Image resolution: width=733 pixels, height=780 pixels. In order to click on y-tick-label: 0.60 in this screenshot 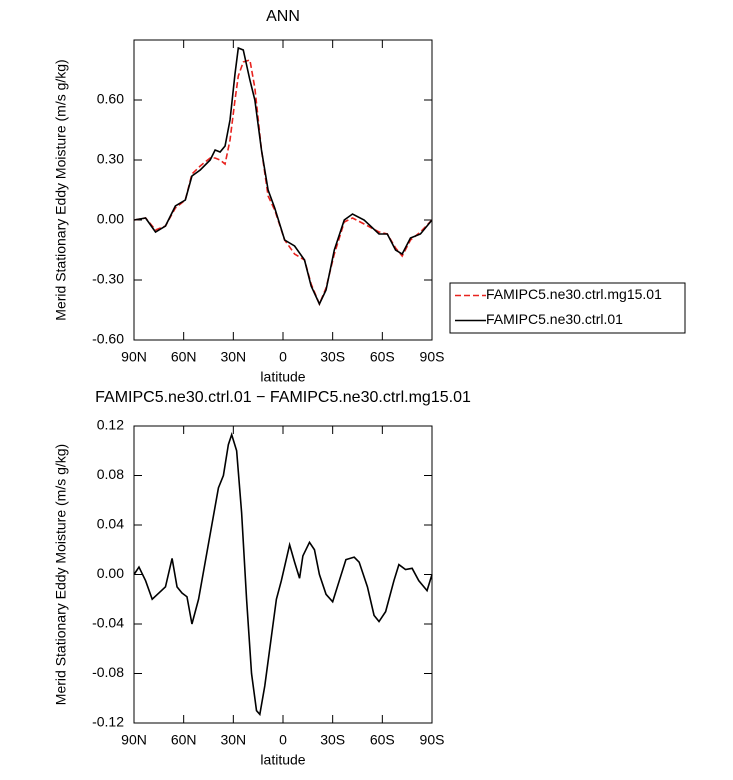, I will do `click(110, 99)`.